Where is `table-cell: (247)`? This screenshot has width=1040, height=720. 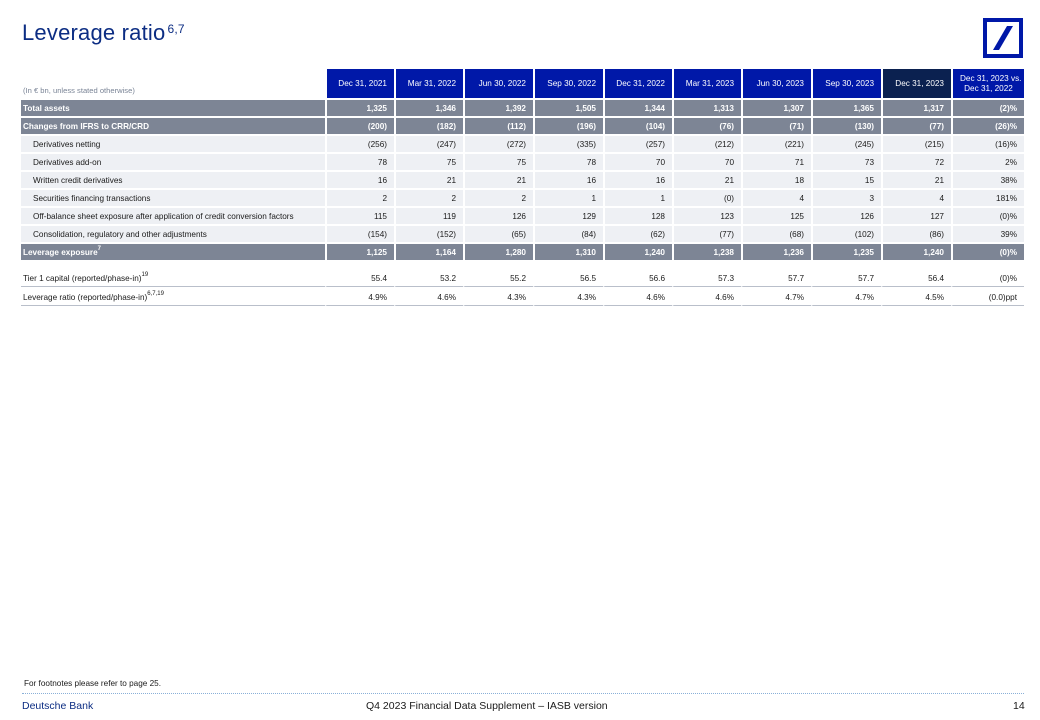
table-cell: (247) is located at coordinates (428, 144).